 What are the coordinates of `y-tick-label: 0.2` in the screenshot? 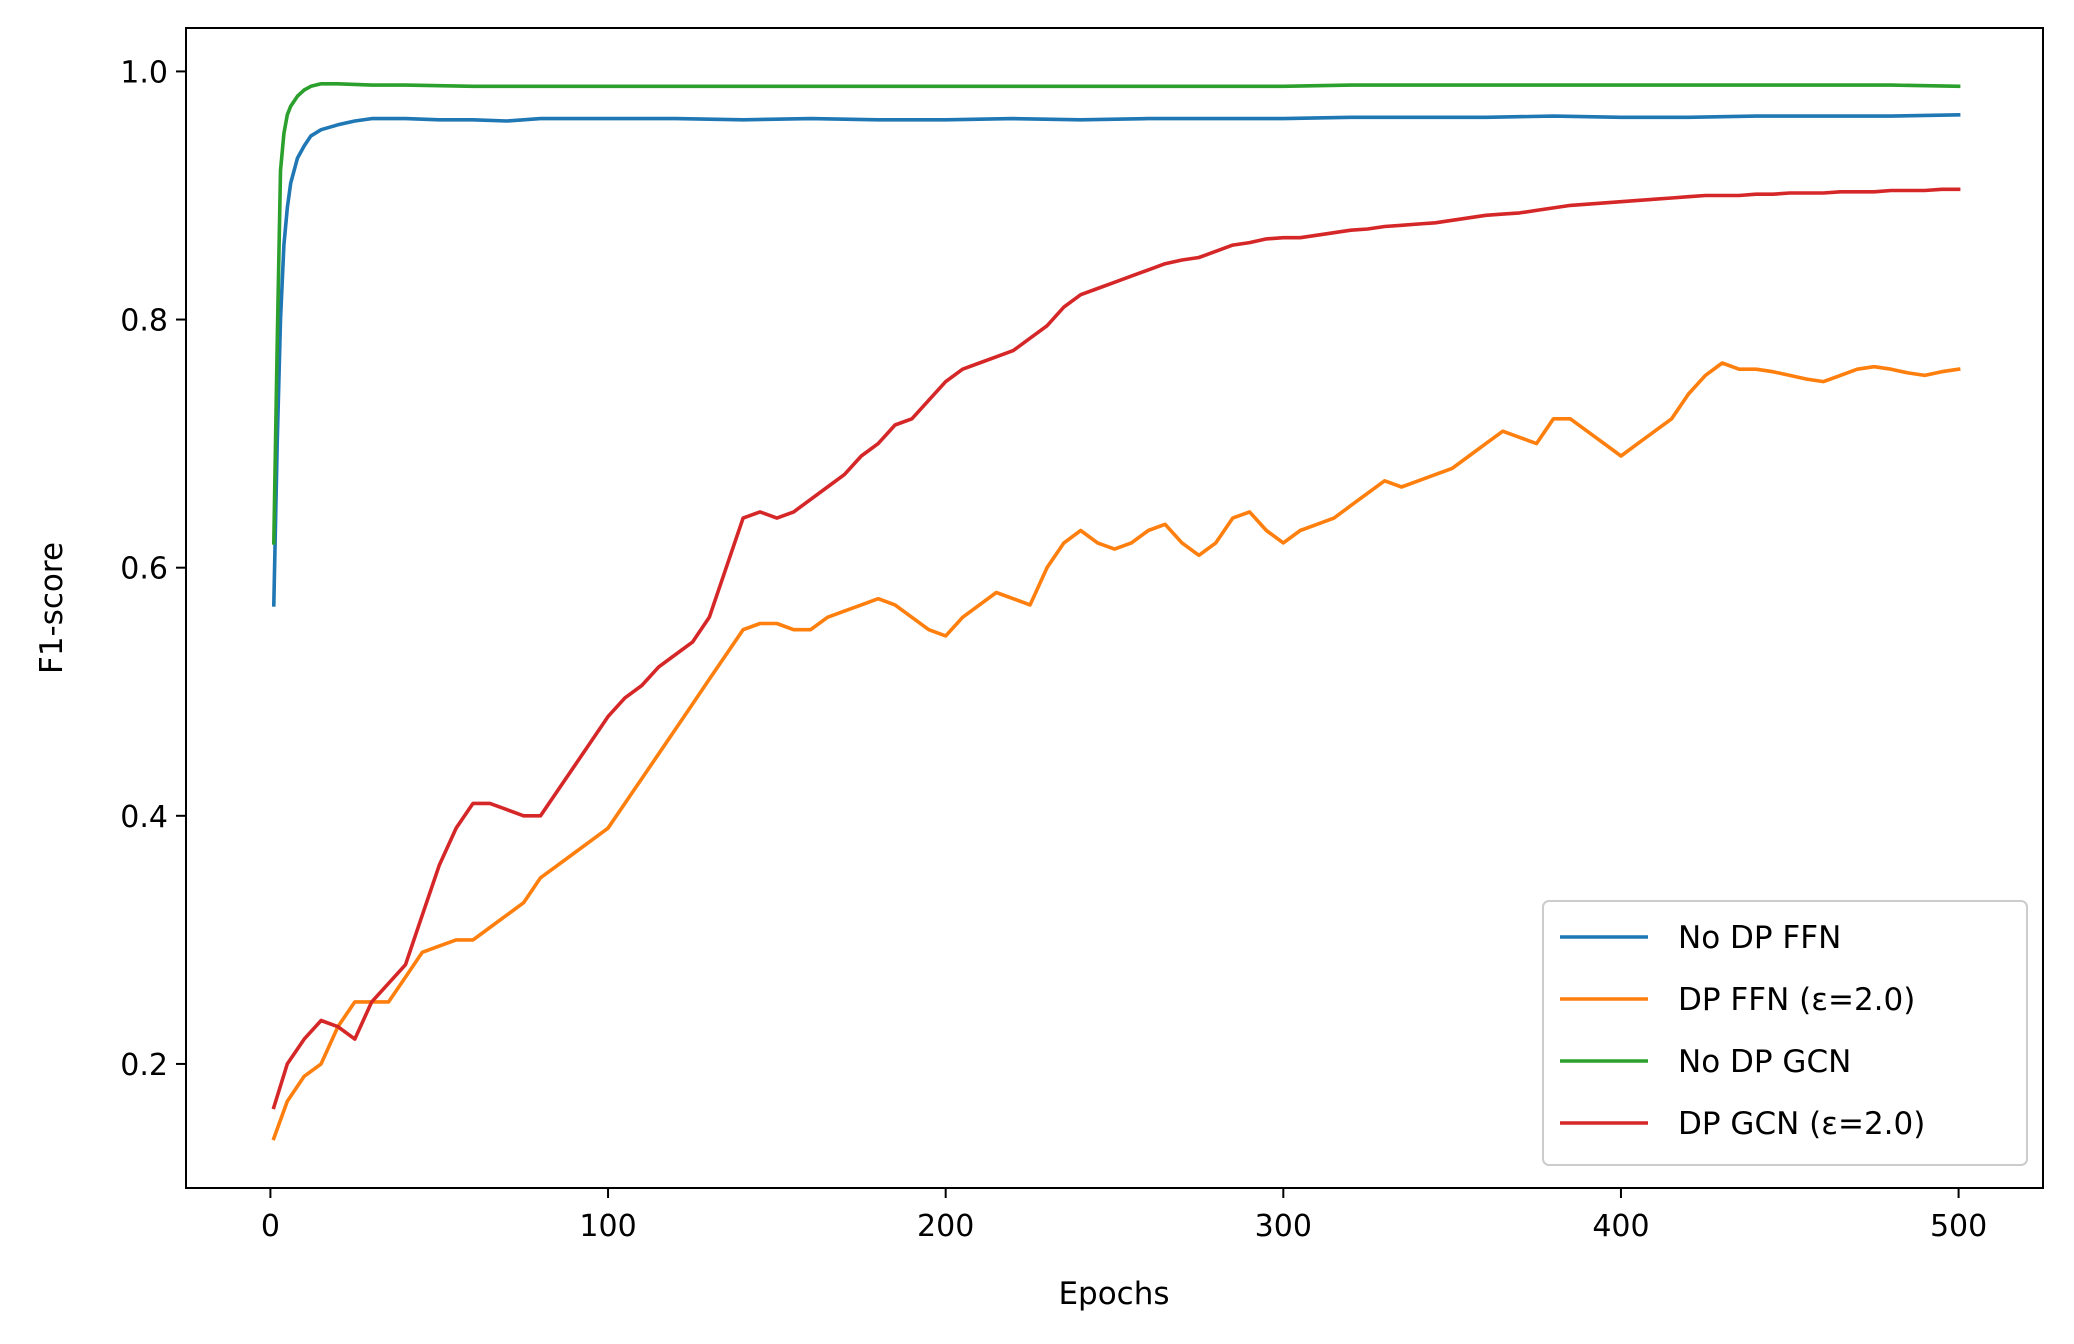 It's located at (144, 1065).